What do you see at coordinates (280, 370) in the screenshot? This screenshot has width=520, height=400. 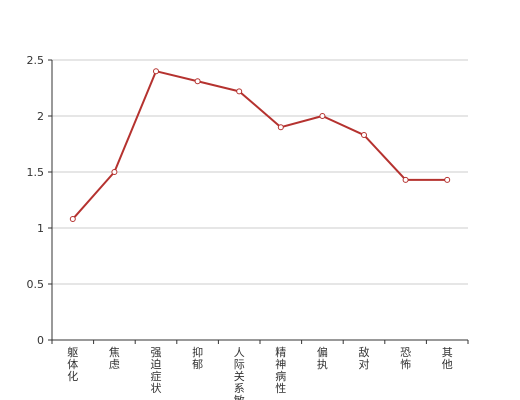 I see `x-tick-label: 精神病性` at bounding box center [280, 370].